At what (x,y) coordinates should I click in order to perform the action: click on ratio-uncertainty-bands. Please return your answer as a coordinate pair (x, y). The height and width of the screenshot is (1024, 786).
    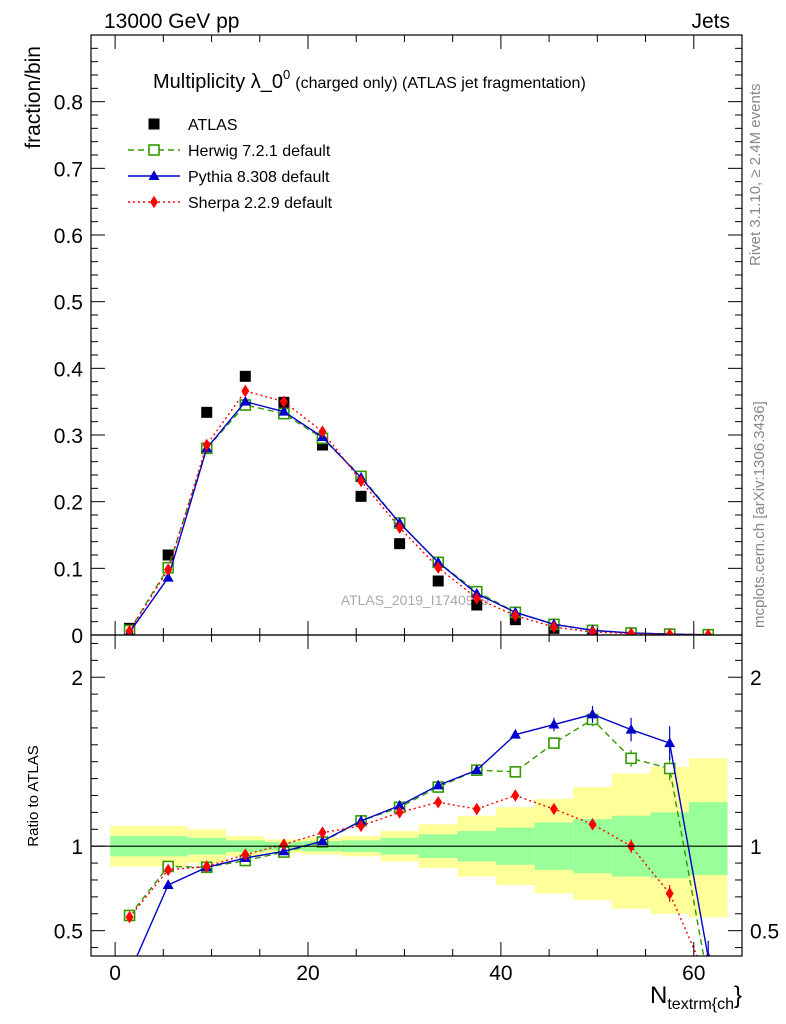
    Looking at the image, I should click on (419, 838).